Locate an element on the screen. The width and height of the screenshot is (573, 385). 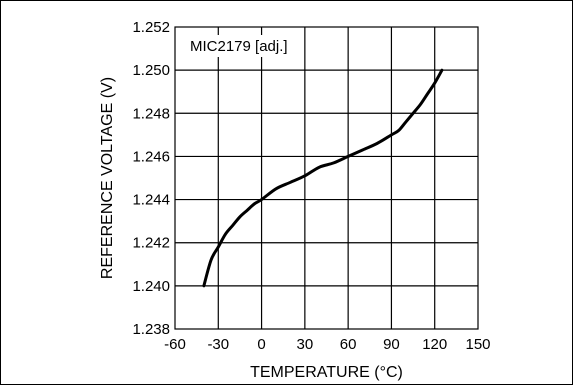
y-tick-label: 1.248 is located at coordinates (151, 113).